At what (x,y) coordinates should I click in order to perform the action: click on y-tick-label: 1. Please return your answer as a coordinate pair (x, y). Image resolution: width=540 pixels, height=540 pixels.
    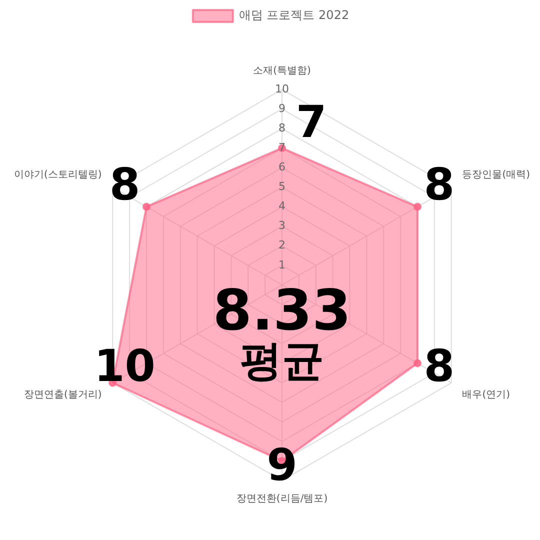
    Looking at the image, I should click on (282, 265).